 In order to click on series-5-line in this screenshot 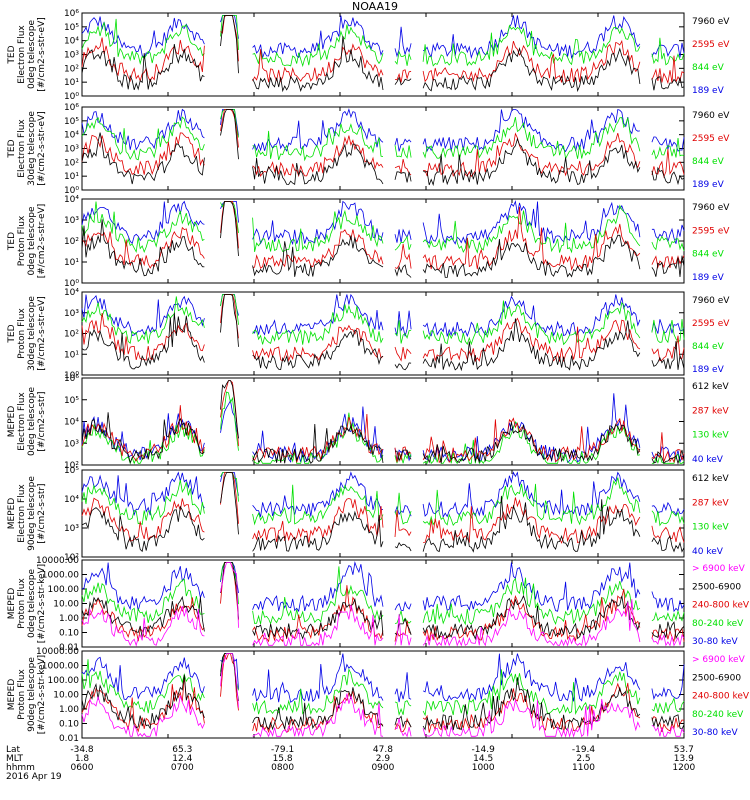, I will do `click(383, 678)`.